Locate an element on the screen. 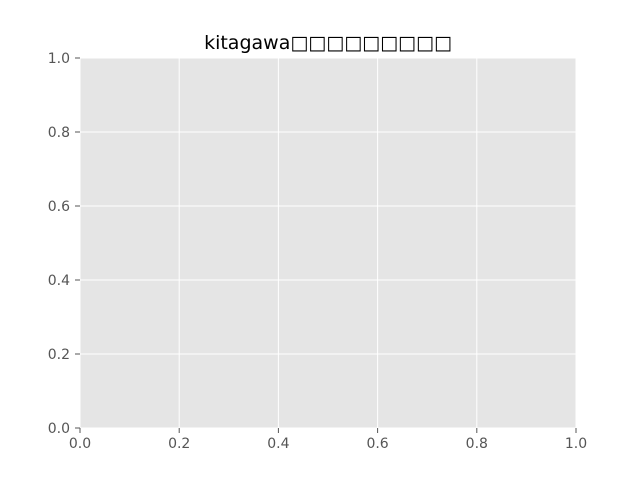  x-tick-label: 0.2 is located at coordinates (179, 444).